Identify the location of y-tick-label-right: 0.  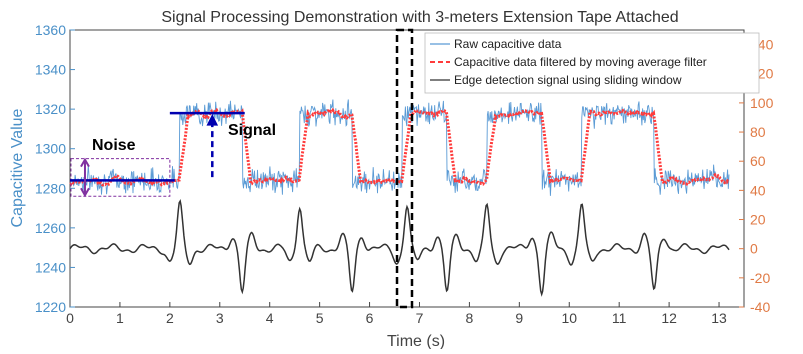
(754, 249).